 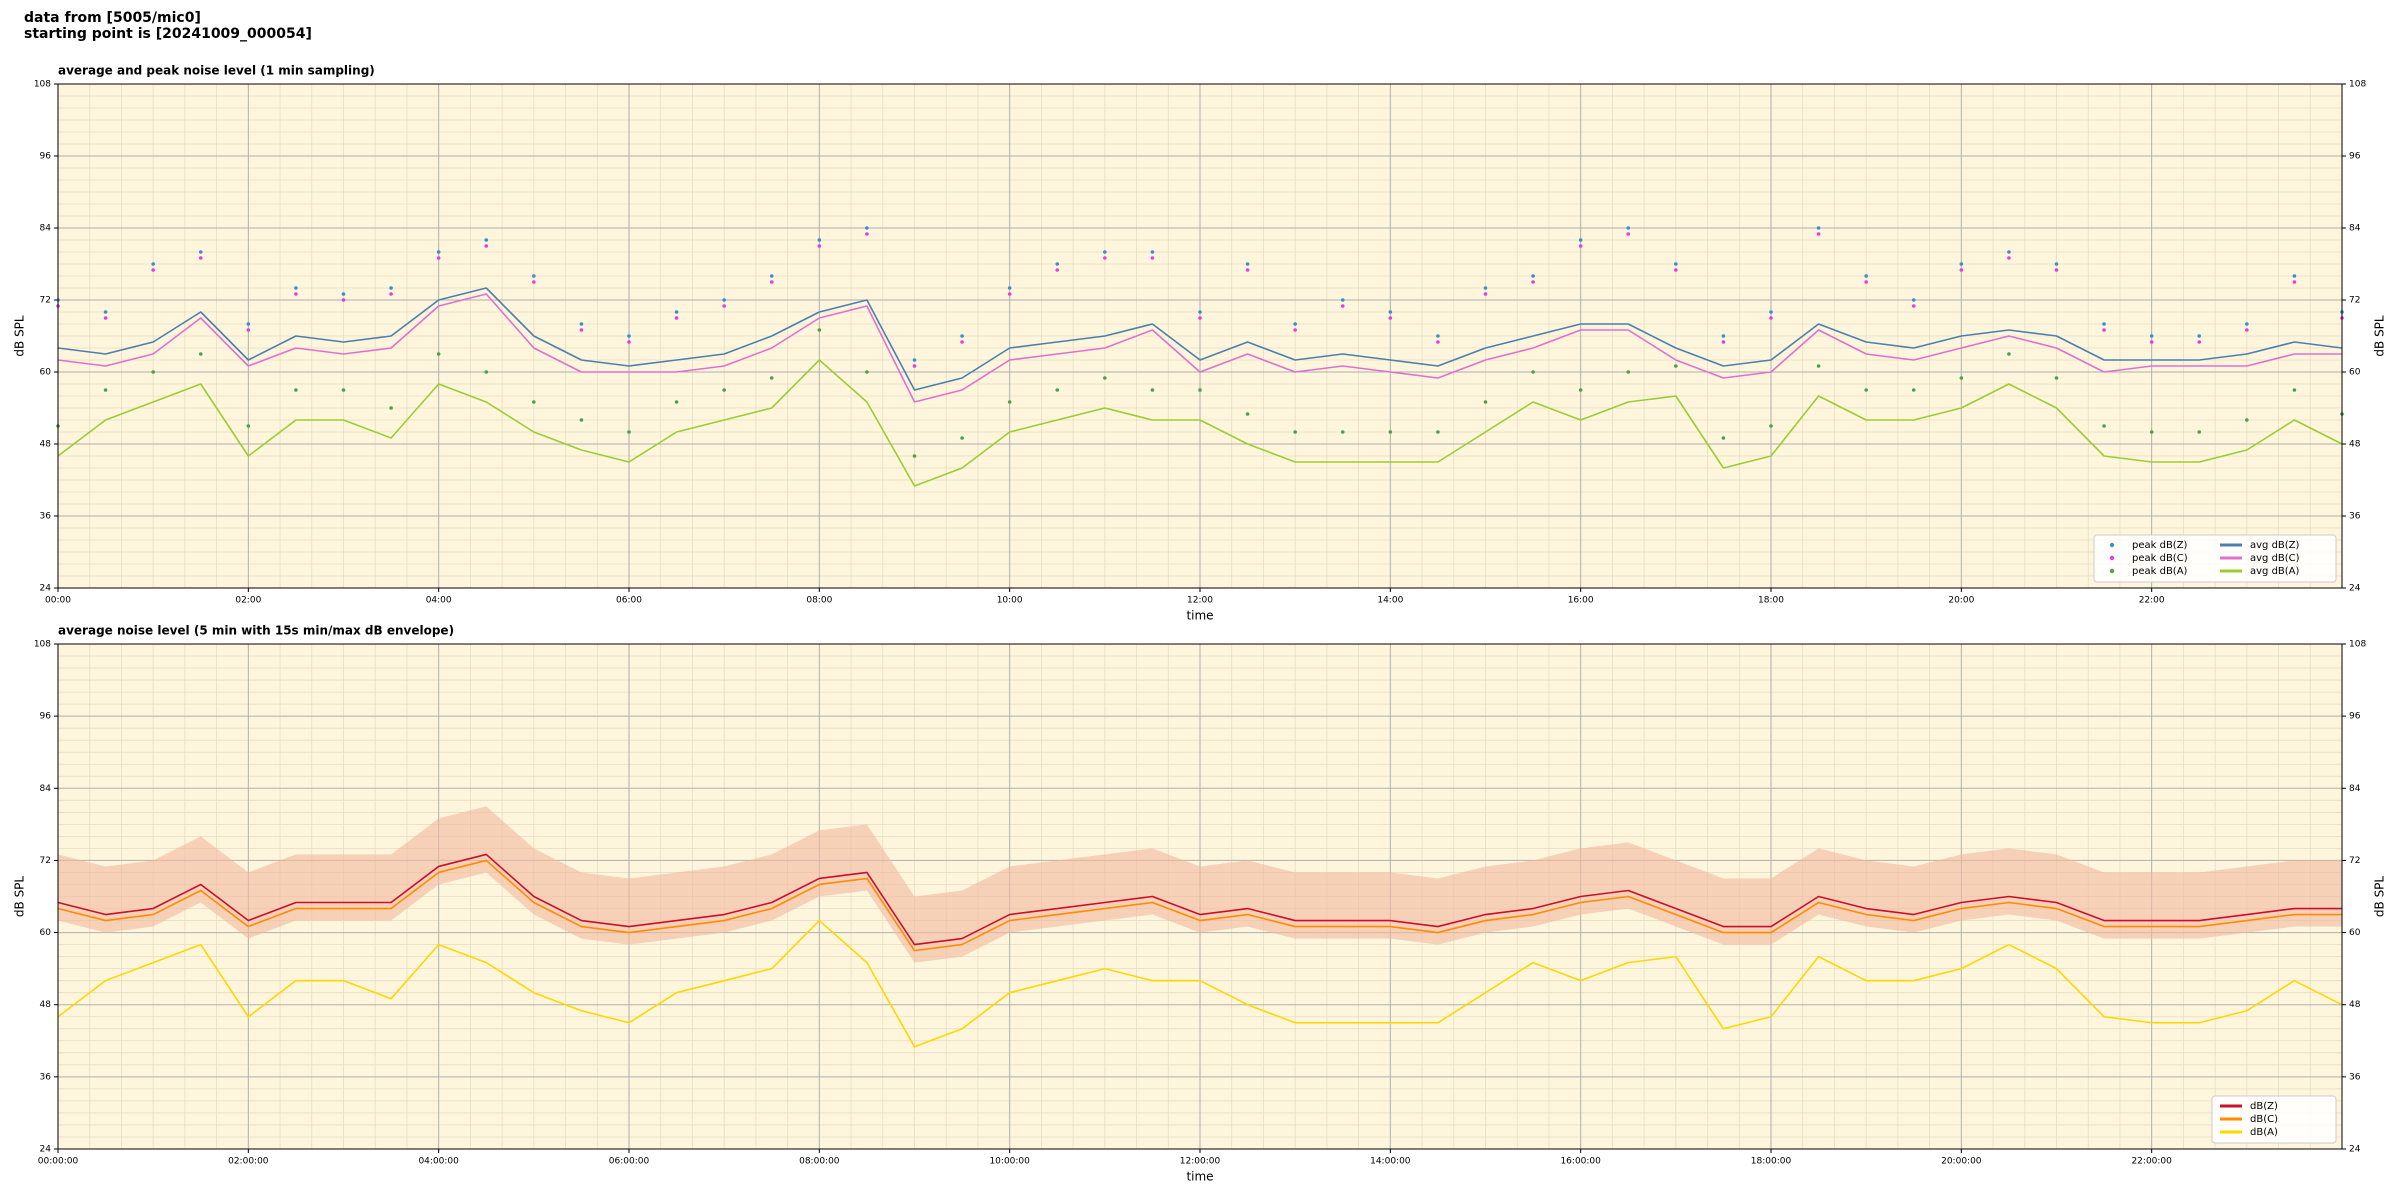 What do you see at coordinates (248, 1162) in the screenshot?
I see `x-tick-label: 02:00:00` at bounding box center [248, 1162].